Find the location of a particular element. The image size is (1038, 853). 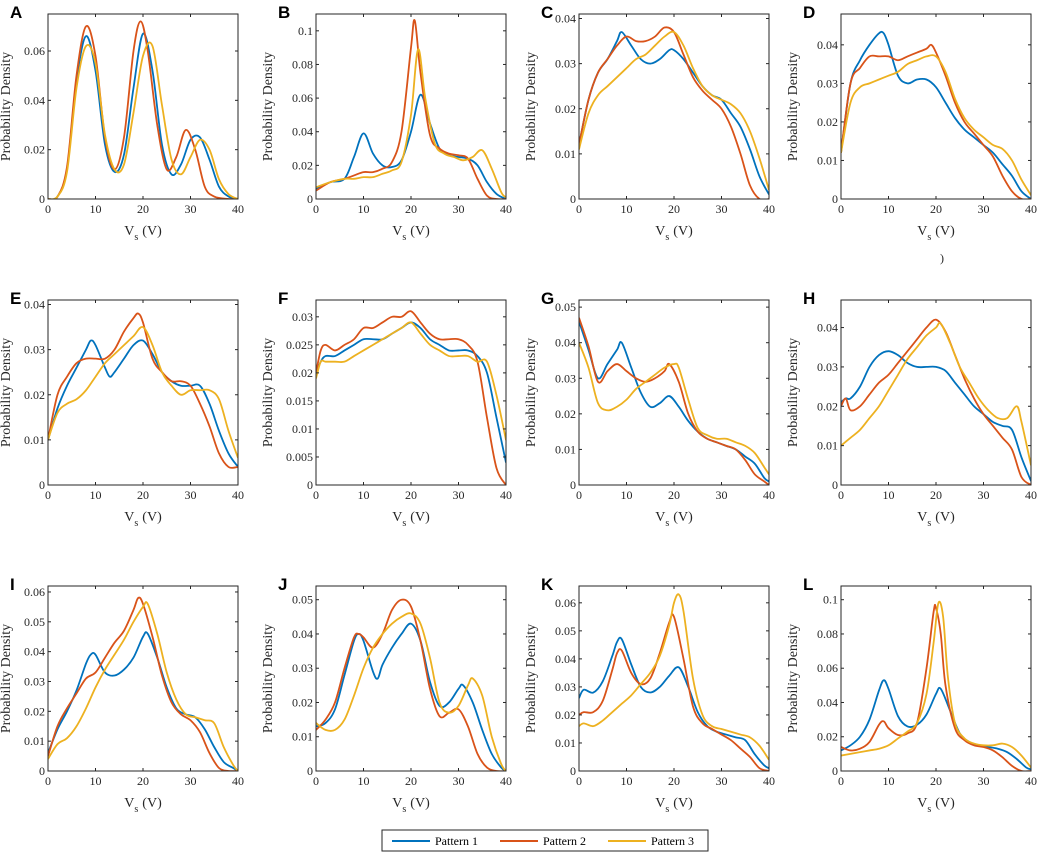

panel-label-h: H is located at coordinates (809, 298).